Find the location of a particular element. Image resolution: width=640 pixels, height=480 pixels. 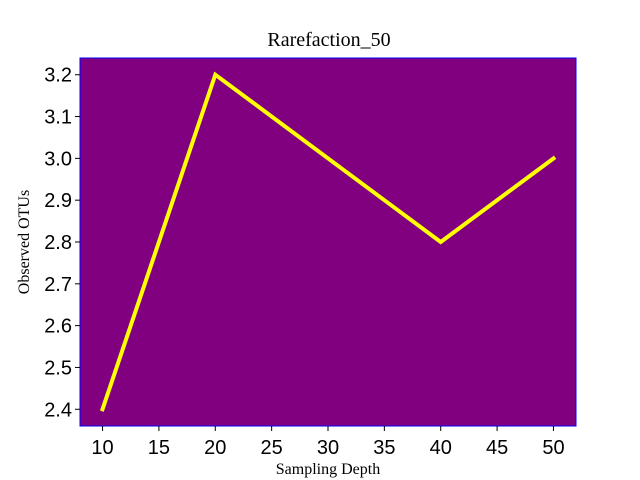

y-tick-label: 2.4 is located at coordinates (58, 410).